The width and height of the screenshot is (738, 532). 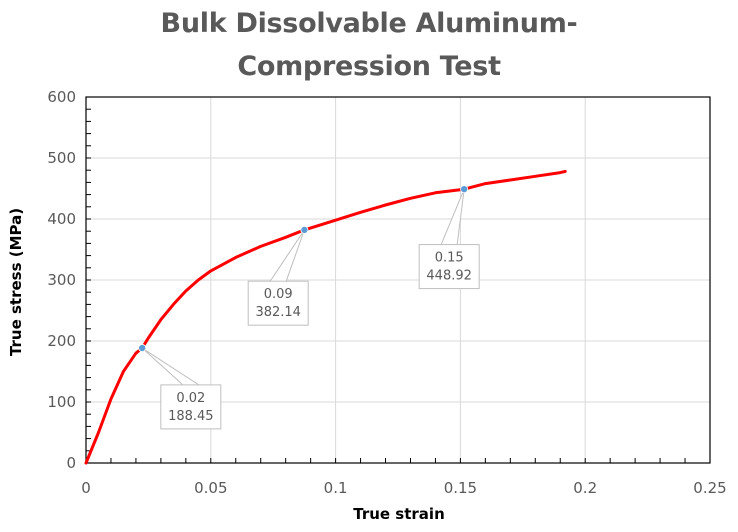 I want to click on callout-label: 448.92, so click(x=449, y=276).